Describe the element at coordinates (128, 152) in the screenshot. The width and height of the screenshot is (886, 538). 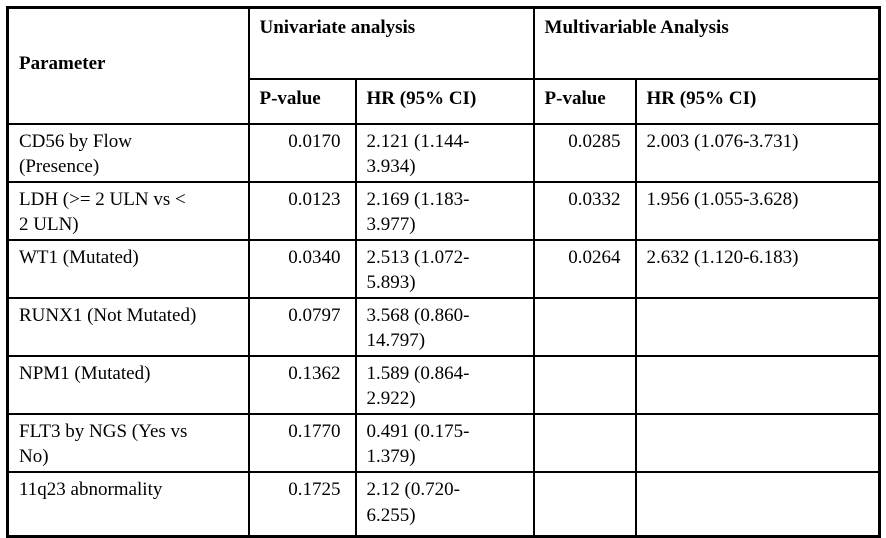
I see `cell-parameter: CD56 by Flow (Presence)` at that location.